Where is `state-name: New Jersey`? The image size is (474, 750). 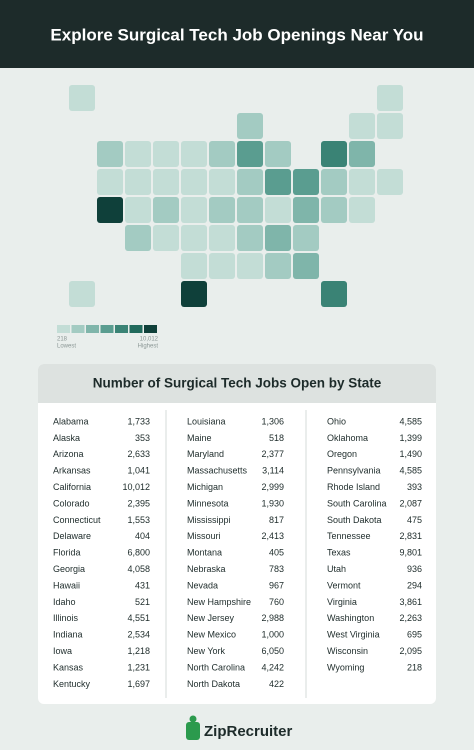 state-name: New Jersey is located at coordinates (211, 618).